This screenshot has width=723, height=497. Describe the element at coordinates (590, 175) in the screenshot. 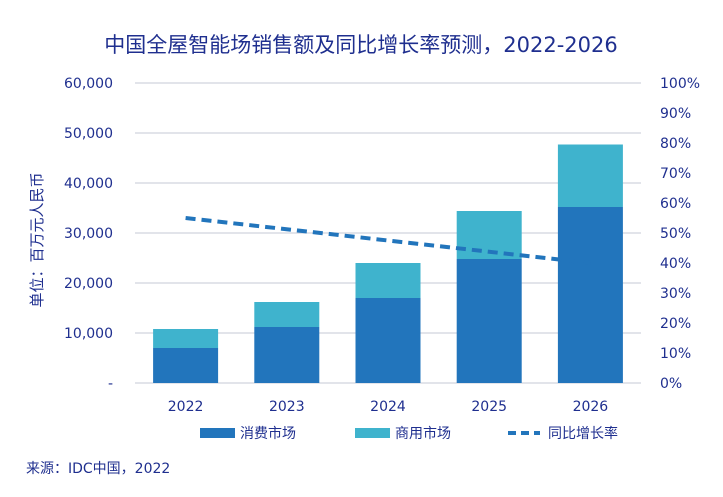

I see `bar-commercial-2026` at that location.